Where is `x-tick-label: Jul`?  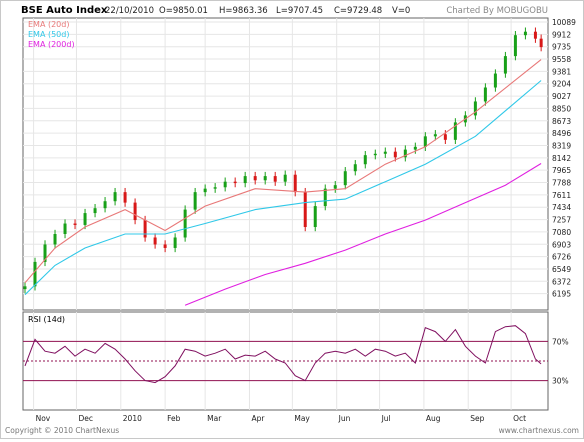
x-tick-label: Jul is located at coordinates (386, 418).